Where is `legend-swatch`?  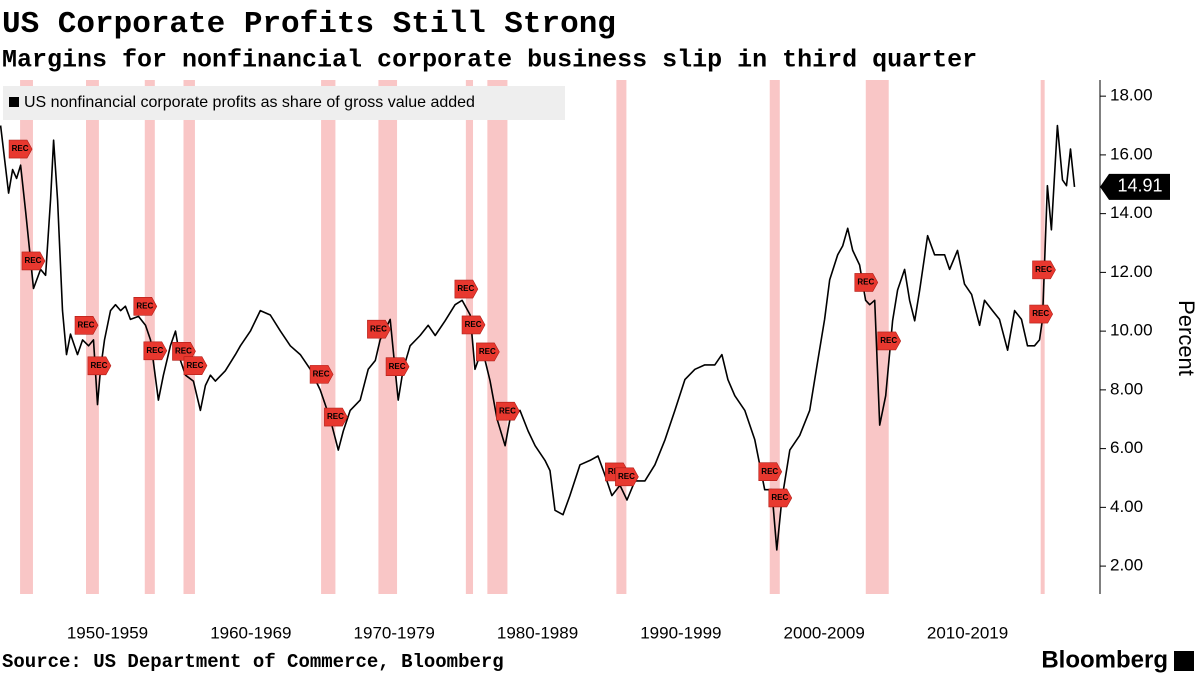 legend-swatch is located at coordinates (14, 102).